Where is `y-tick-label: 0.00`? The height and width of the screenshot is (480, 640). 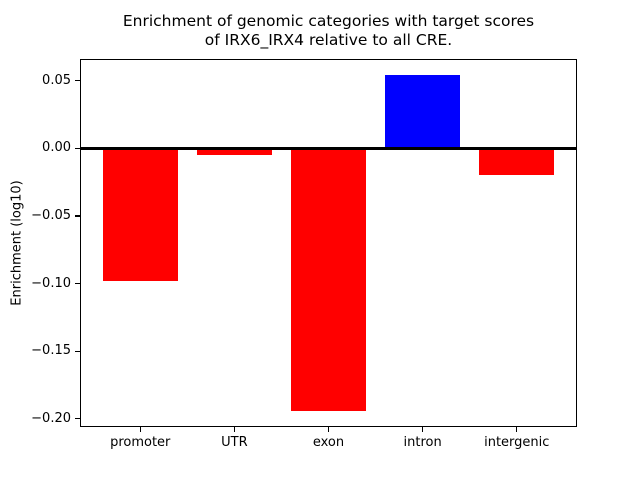 y-tick-label: 0.00 is located at coordinates (56, 148).